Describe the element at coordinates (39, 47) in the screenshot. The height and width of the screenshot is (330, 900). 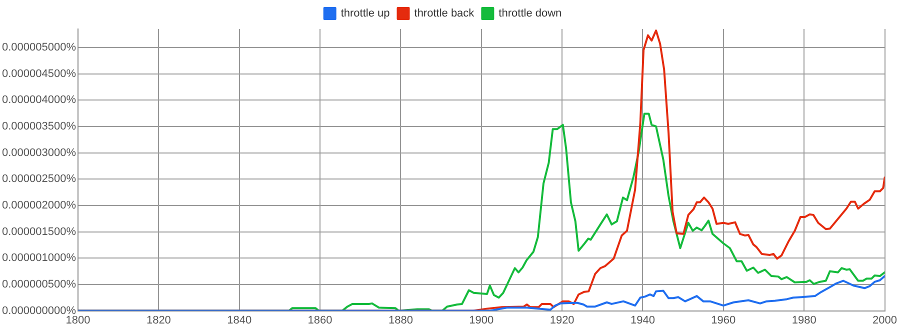
I see `y-tick-label: 0.000005000%` at that location.